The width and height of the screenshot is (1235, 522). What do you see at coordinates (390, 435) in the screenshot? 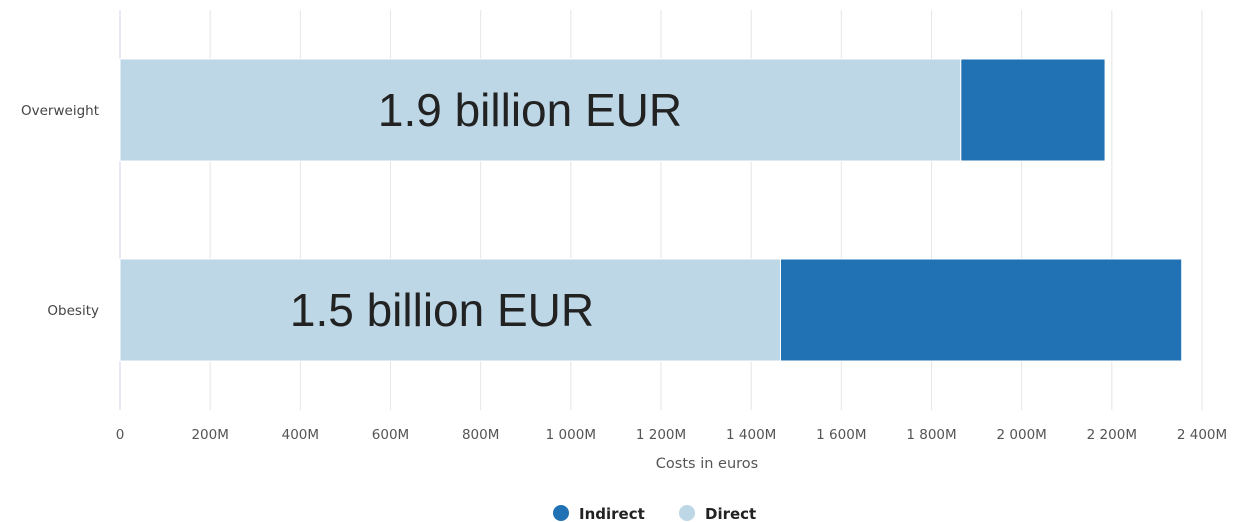
I see `x-tick-label: 600M` at bounding box center [390, 435].